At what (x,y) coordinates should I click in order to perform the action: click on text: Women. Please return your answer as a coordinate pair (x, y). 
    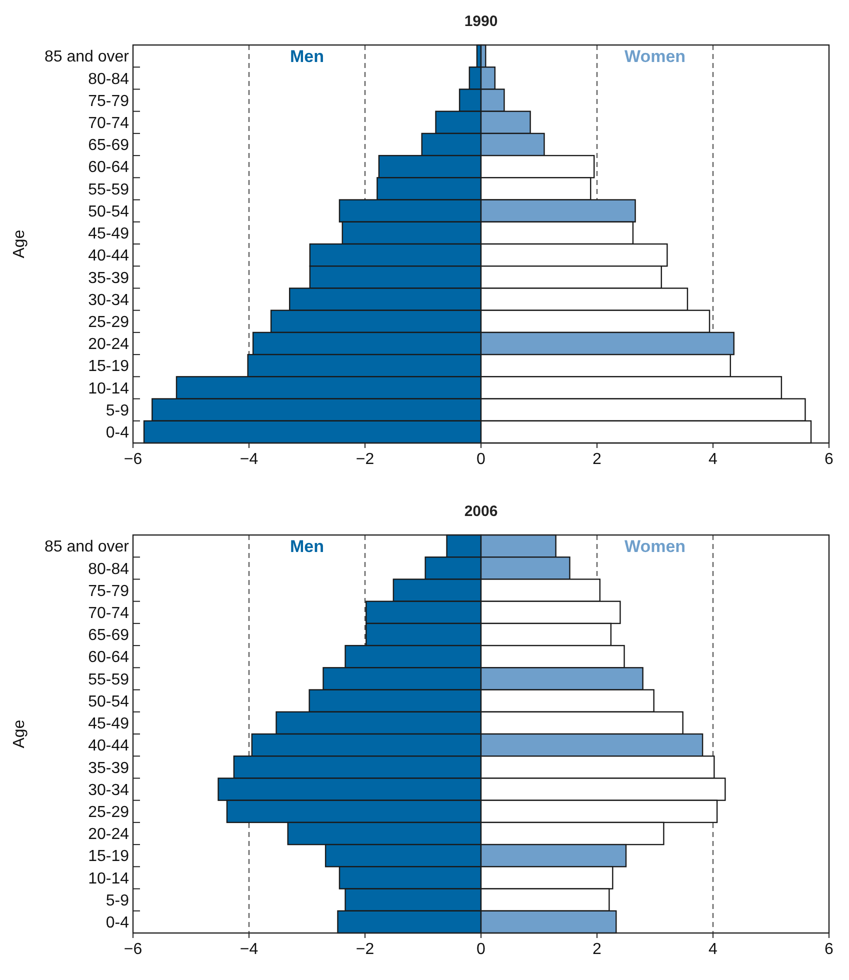
    Looking at the image, I should click on (655, 56).